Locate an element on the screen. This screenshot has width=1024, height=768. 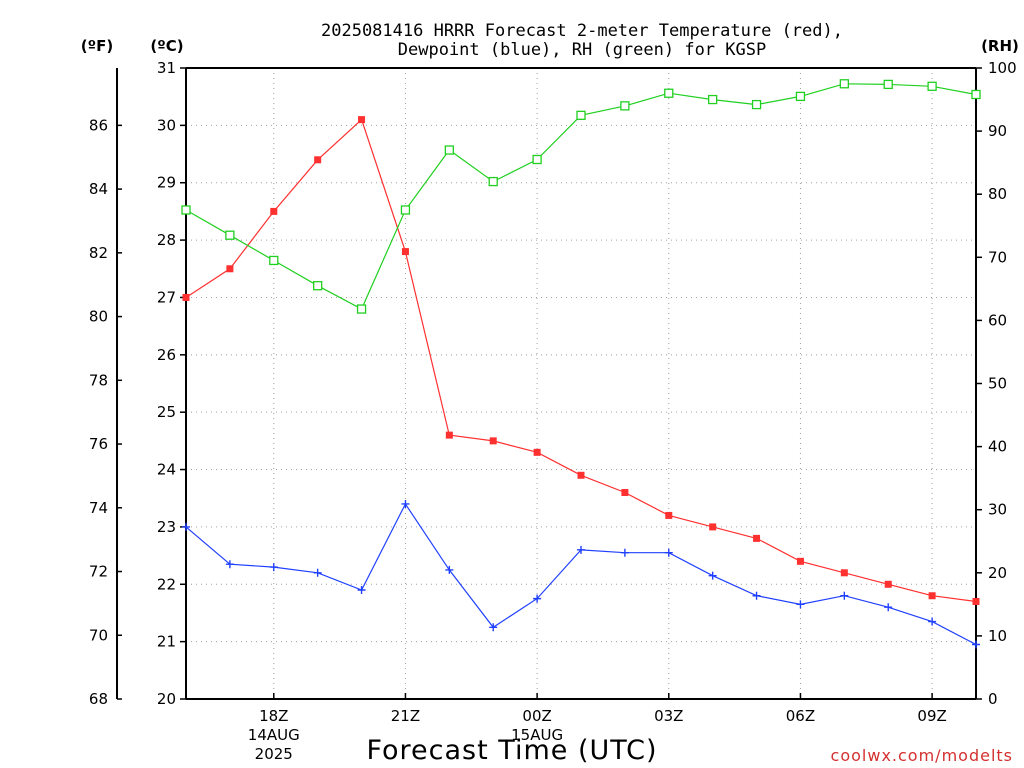
rh-tick-label: 0 is located at coordinates (993, 699).